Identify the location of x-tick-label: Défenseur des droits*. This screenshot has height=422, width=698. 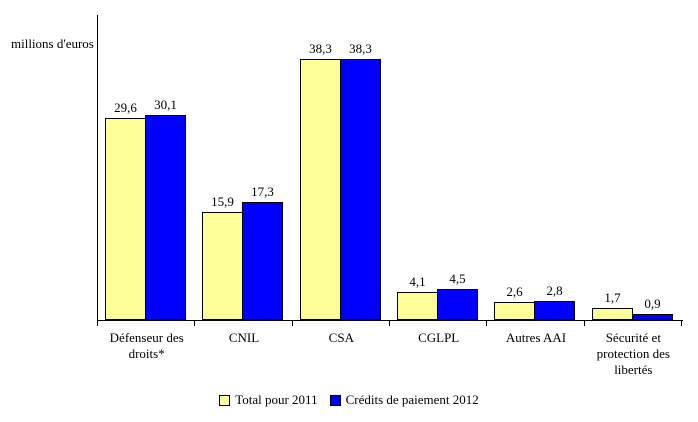
(146, 345).